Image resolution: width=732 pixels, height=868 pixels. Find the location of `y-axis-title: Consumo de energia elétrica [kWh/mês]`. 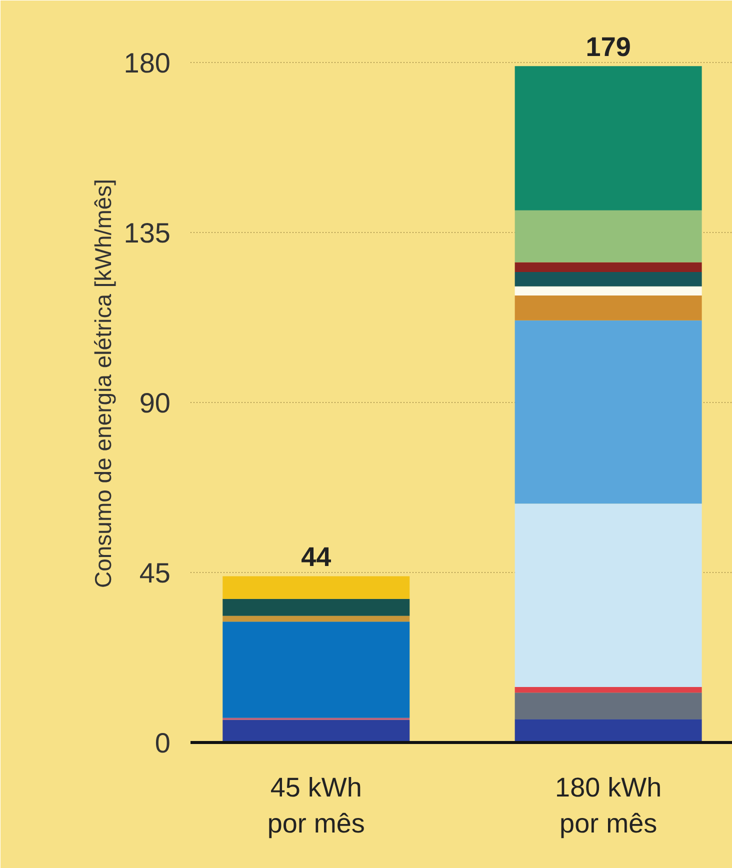

y-axis-title: Consumo de energia elétrica [kWh/mês] is located at coordinates (103, 383).